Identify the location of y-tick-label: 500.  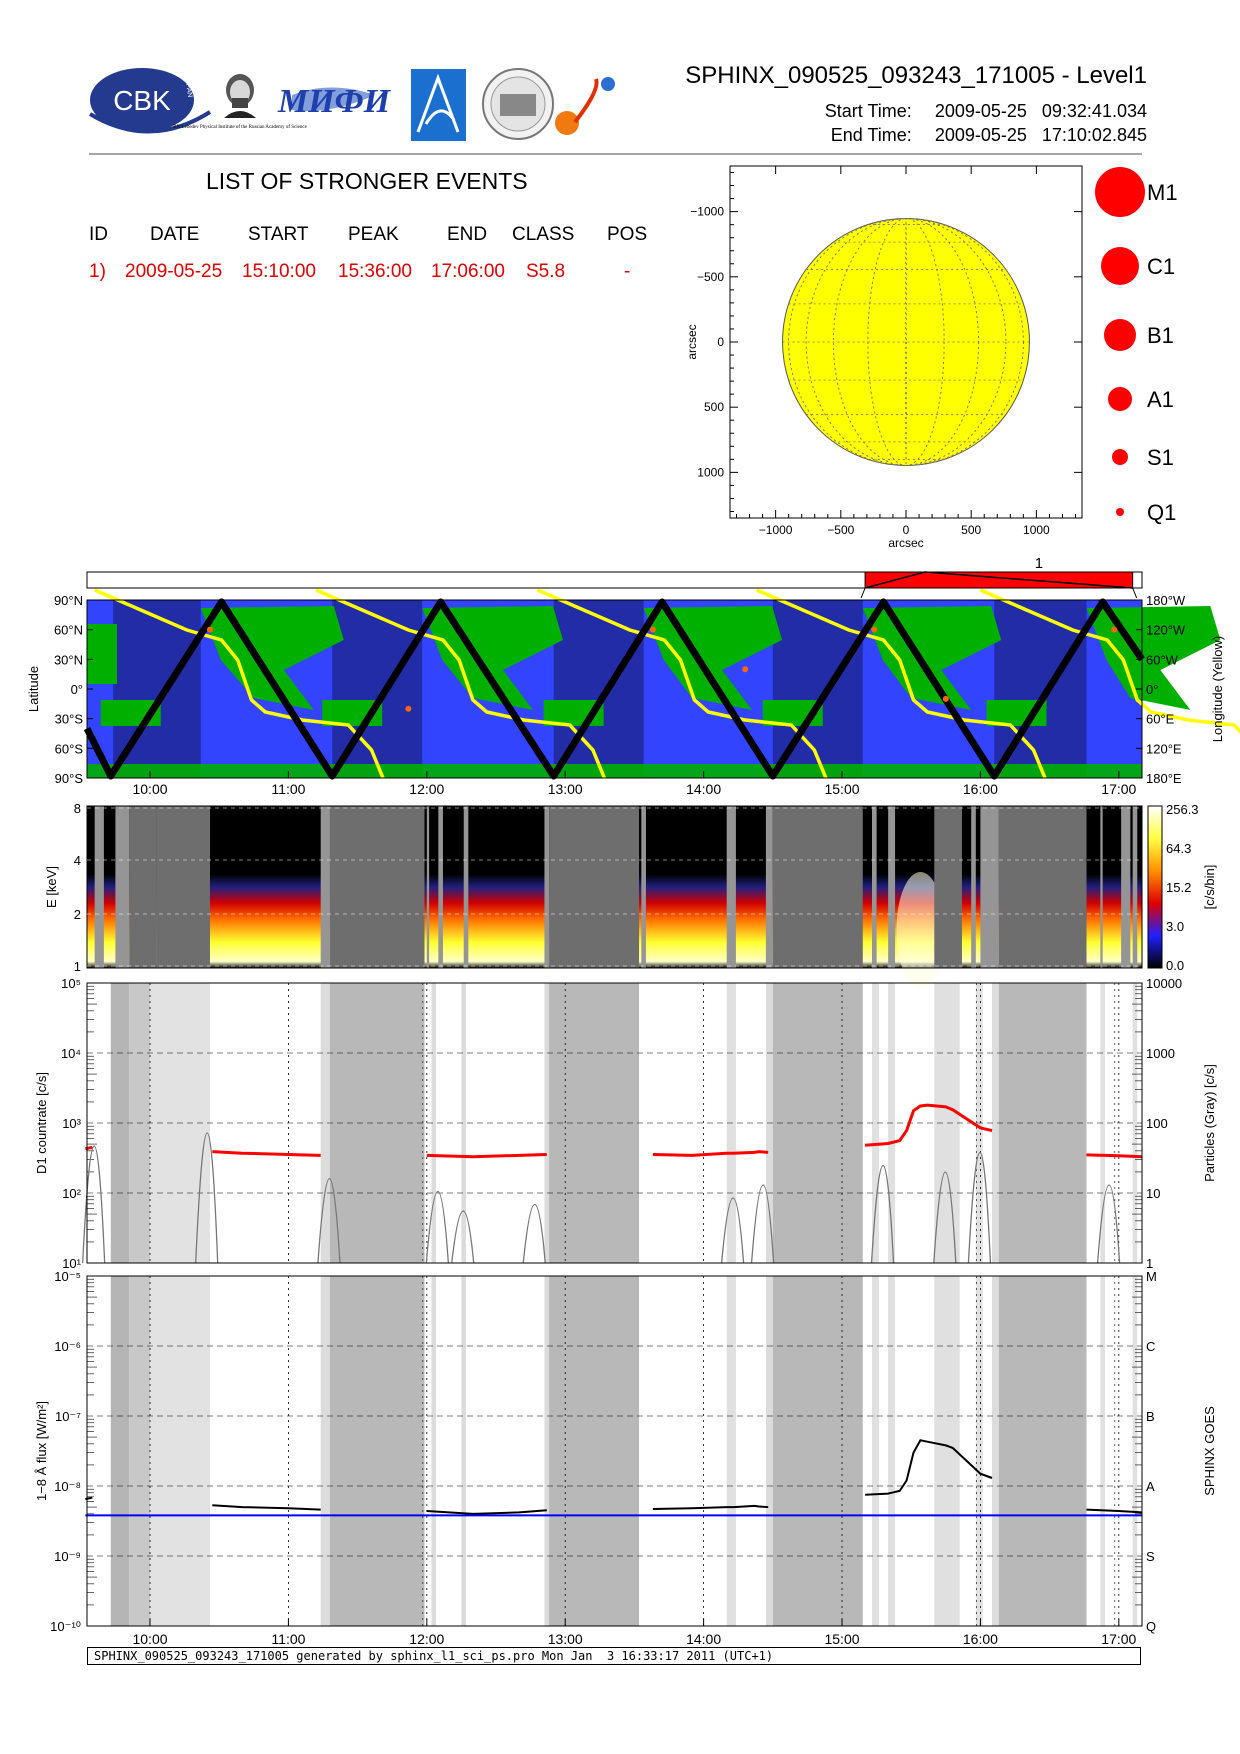
(714, 407).